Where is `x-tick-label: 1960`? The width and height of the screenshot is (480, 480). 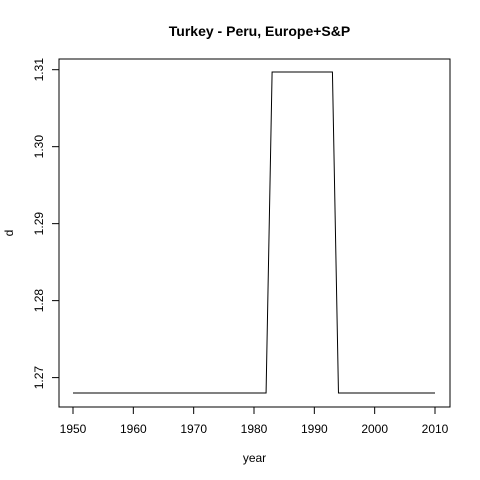 x-tick-label: 1960 is located at coordinates (133, 429).